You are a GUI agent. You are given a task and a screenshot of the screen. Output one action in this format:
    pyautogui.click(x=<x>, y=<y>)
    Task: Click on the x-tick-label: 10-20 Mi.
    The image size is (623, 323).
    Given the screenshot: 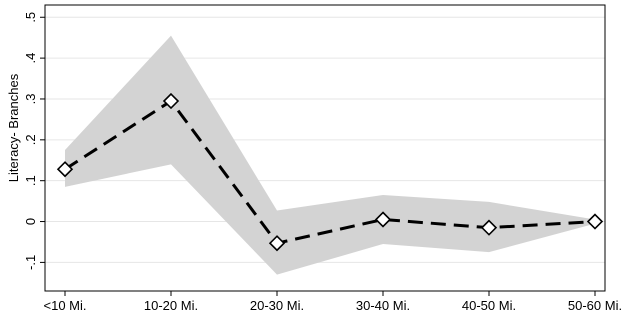 What is the action you would take?
    pyautogui.click(x=171, y=305)
    